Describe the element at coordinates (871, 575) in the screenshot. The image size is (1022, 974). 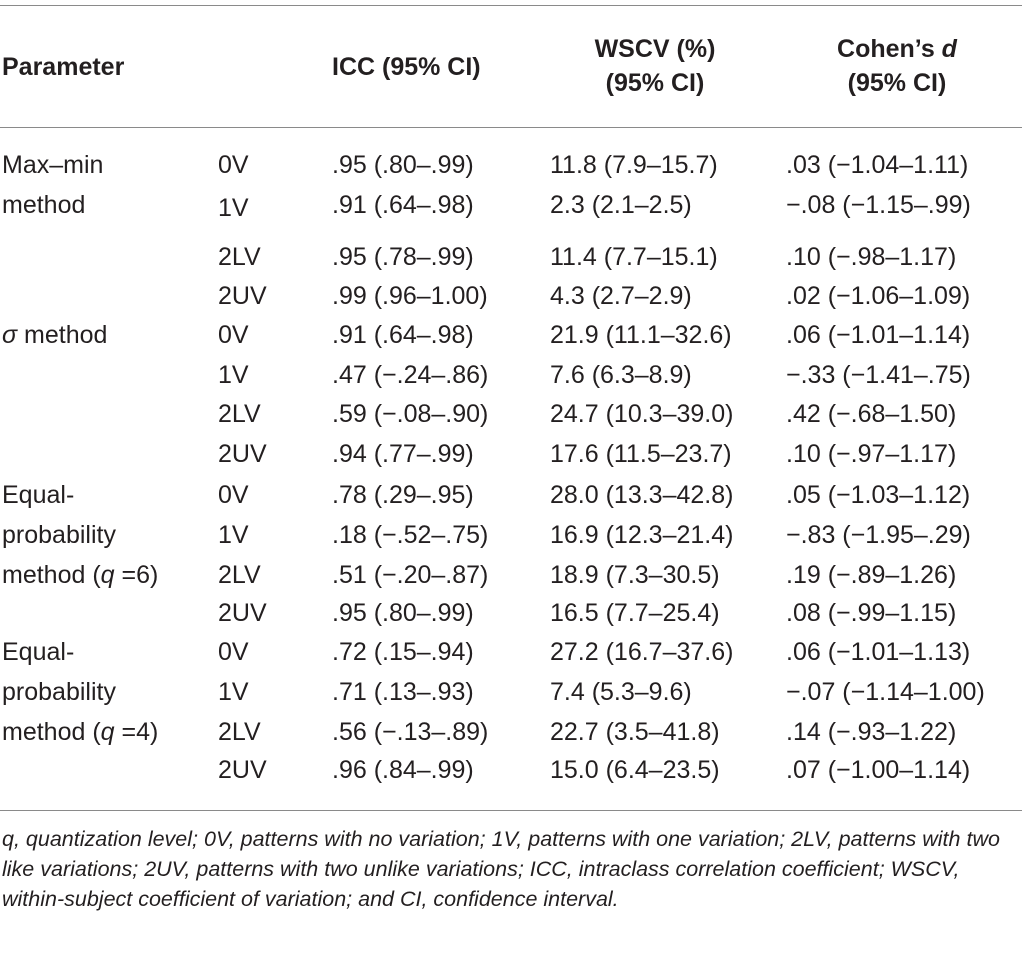
I see `cell-cohen: .19 (−.89–1.26)` at that location.